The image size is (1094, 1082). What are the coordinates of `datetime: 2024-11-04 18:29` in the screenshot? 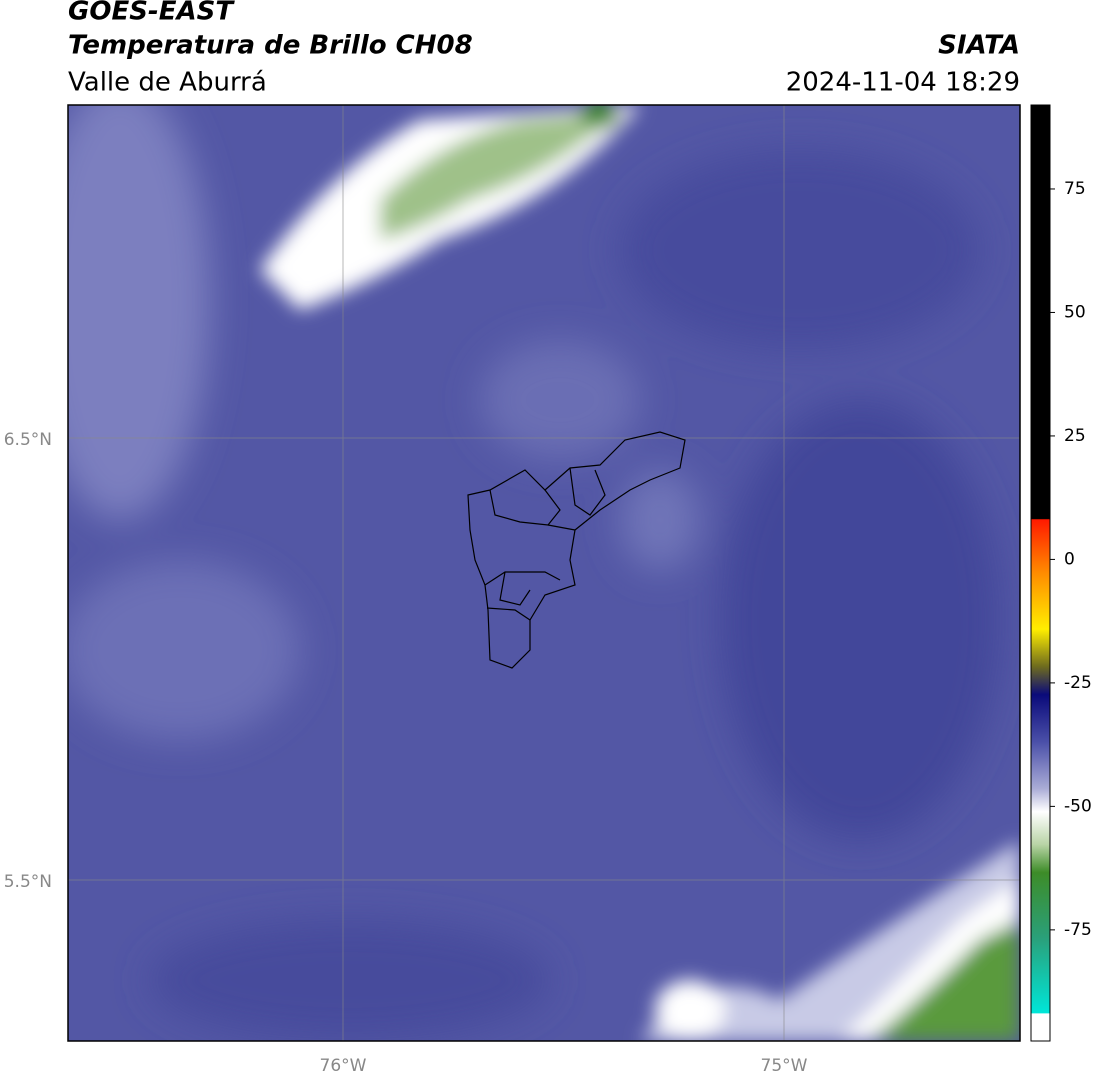 It's located at (903, 83).